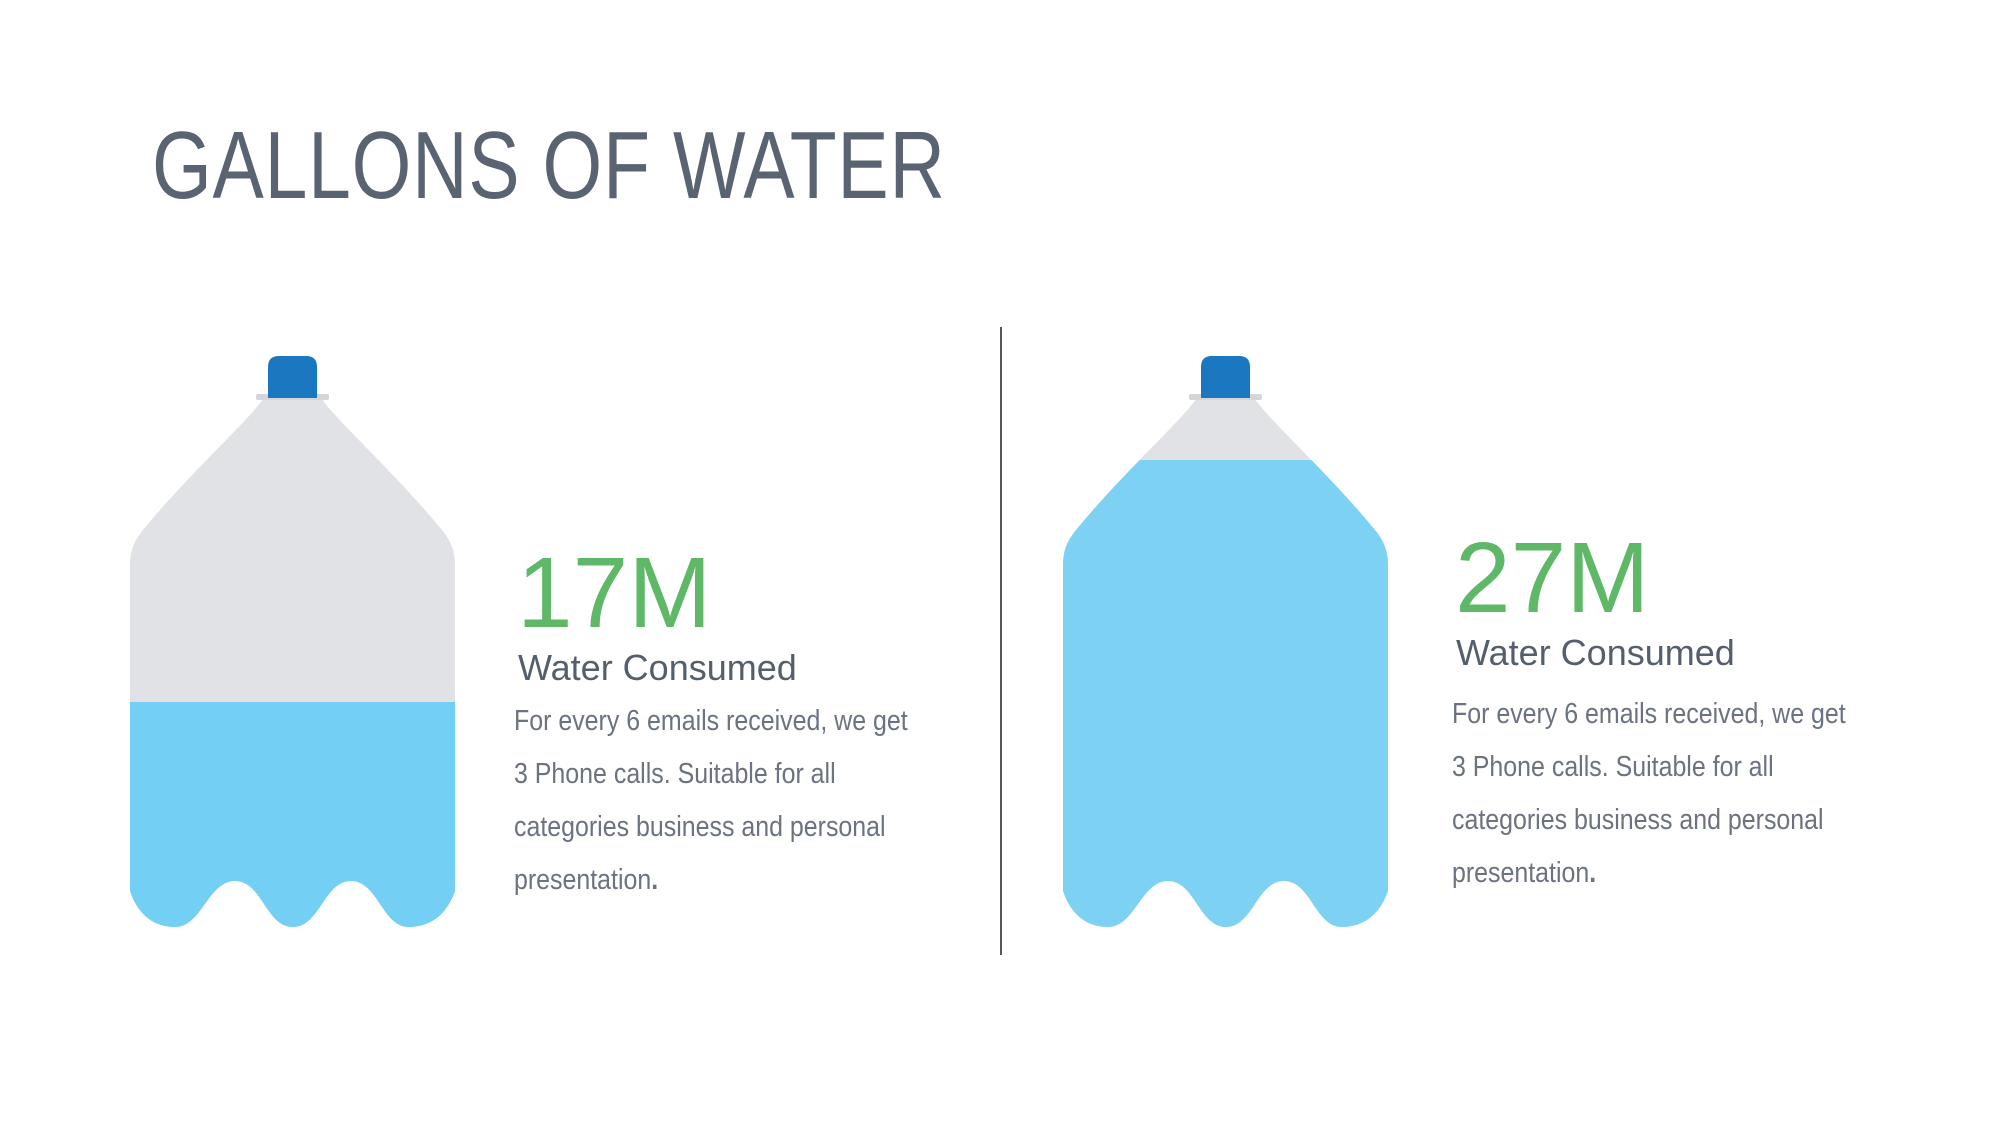 The image size is (2000, 1125). What do you see at coordinates (1225, 377) in the screenshot?
I see `bottle-cap-right` at bounding box center [1225, 377].